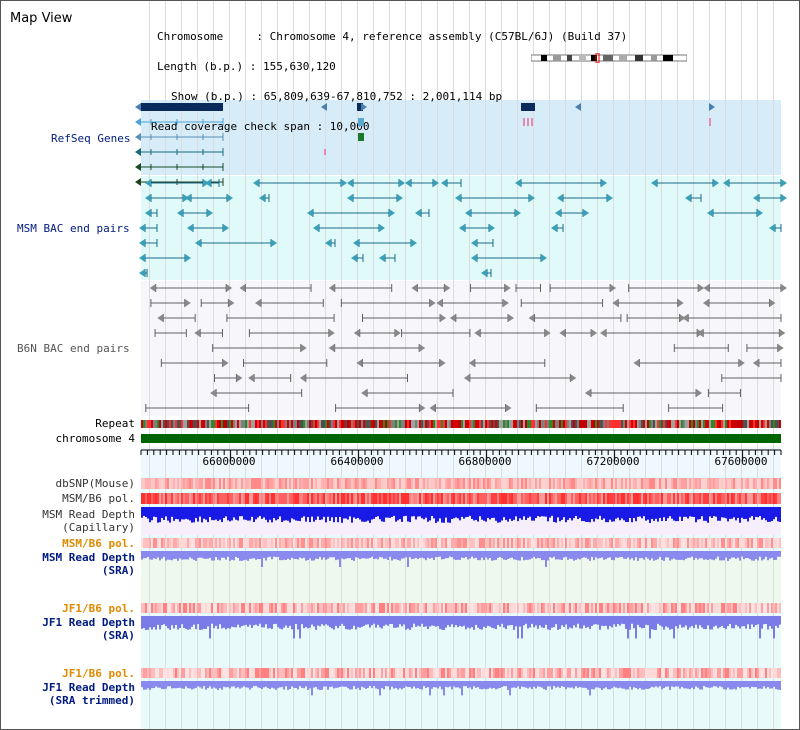 The height and width of the screenshot is (730, 800). Describe the element at coordinates (741, 461) in the screenshot. I see `axis-tick-label: 67600000` at that location.